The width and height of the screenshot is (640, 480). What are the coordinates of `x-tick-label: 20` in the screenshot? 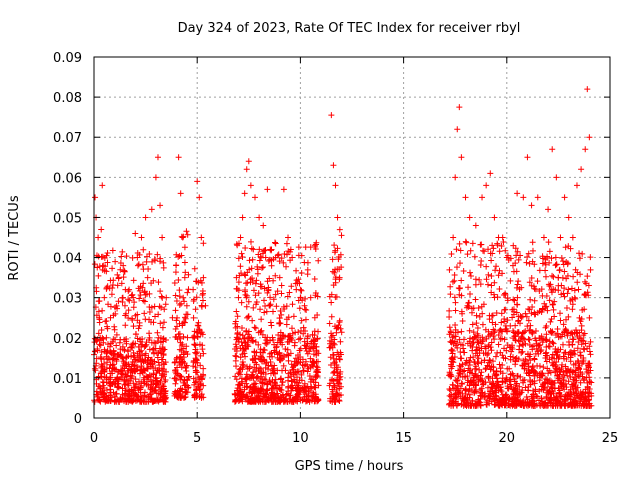 It's located at (507, 438).